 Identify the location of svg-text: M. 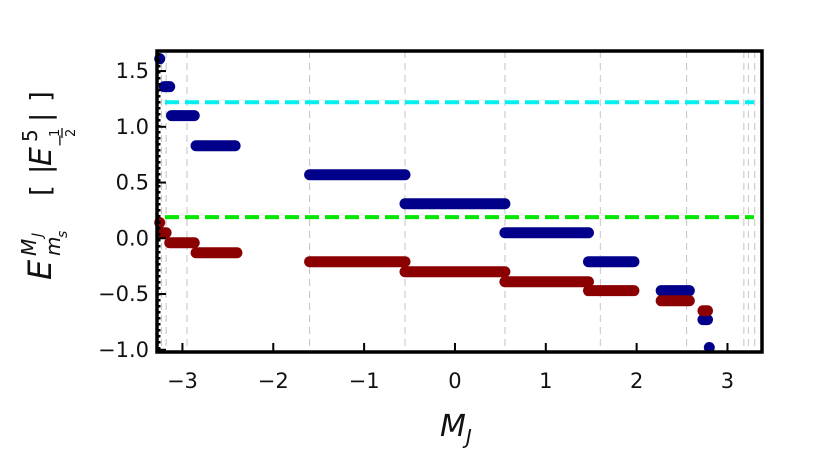
(29, 247).